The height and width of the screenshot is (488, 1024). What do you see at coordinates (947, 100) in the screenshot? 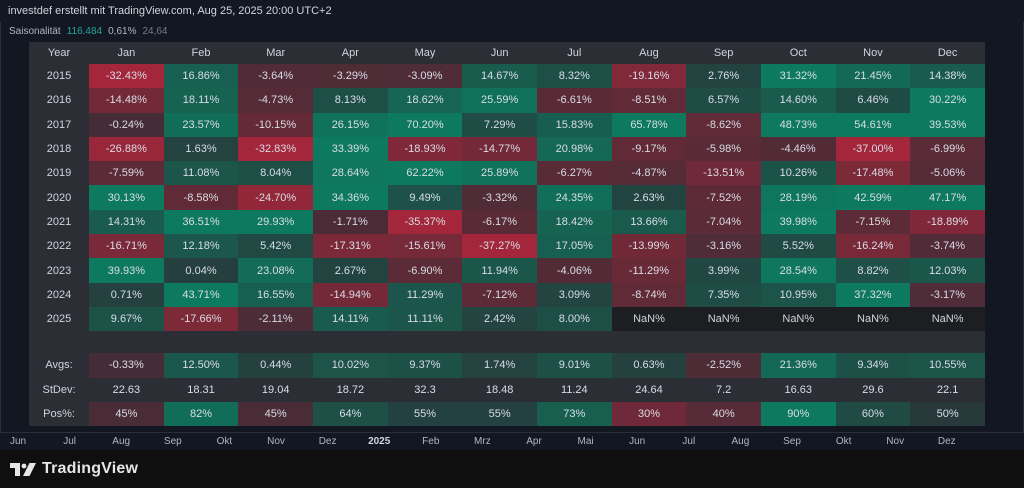
I see `return-cell: 30.22%` at bounding box center [947, 100].